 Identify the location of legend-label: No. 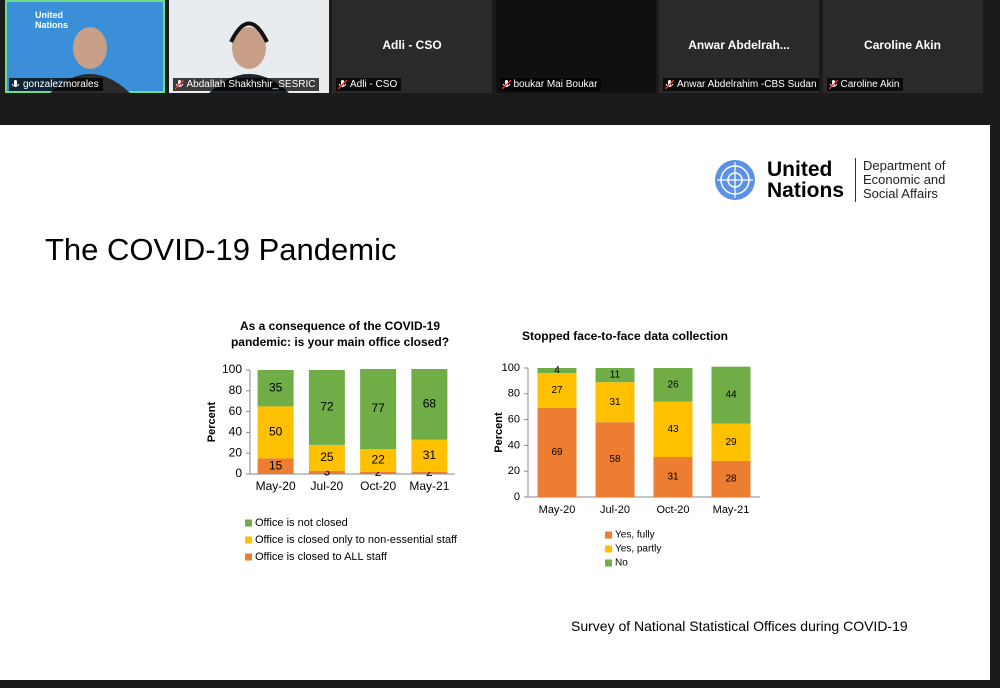
(621, 563).